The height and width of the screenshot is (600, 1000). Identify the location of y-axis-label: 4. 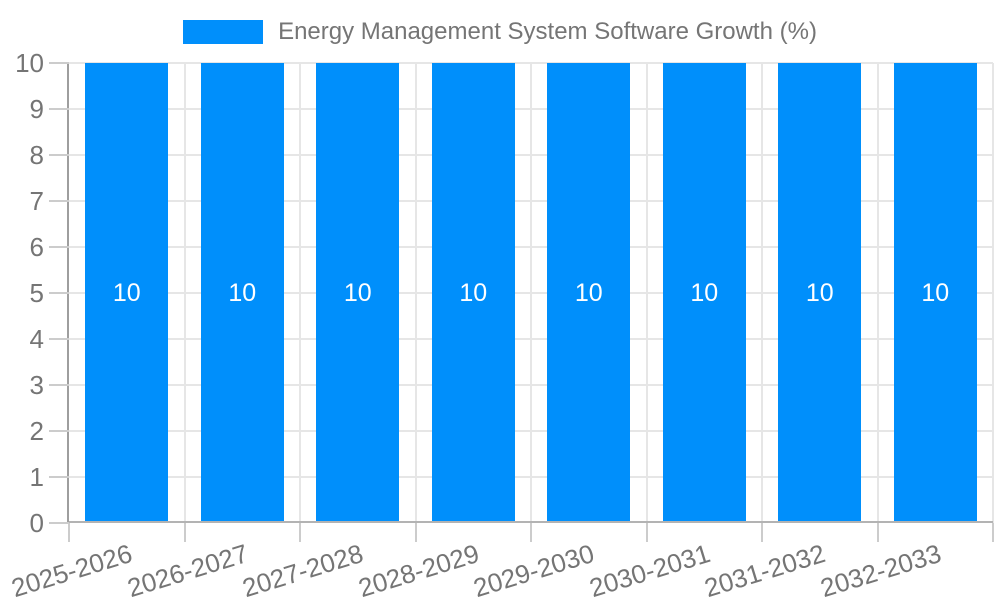
(36, 339).